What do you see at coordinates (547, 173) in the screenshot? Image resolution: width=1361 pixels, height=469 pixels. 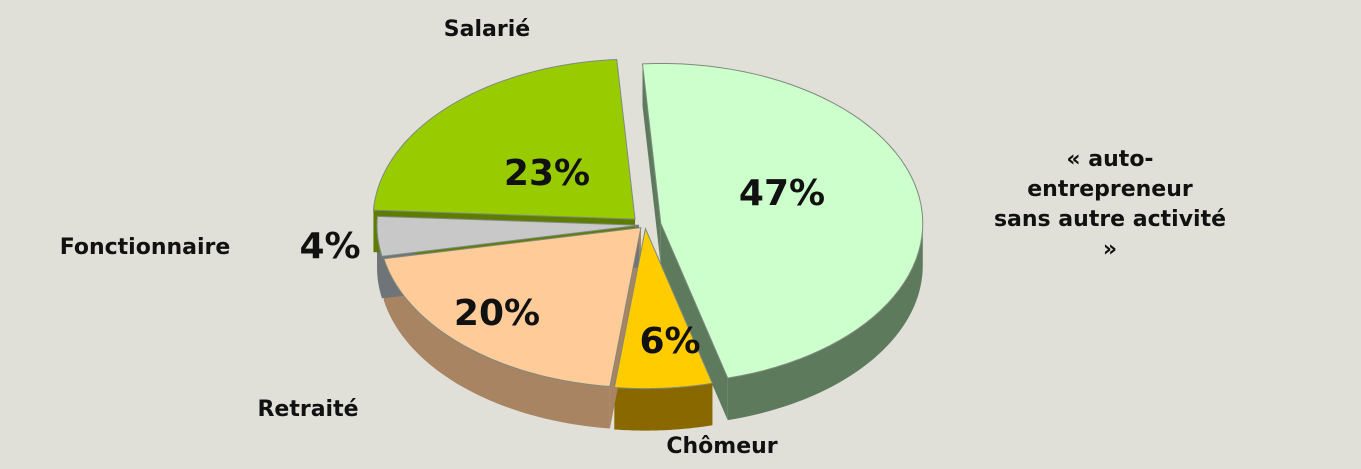 I see `value-label: 23%` at bounding box center [547, 173].